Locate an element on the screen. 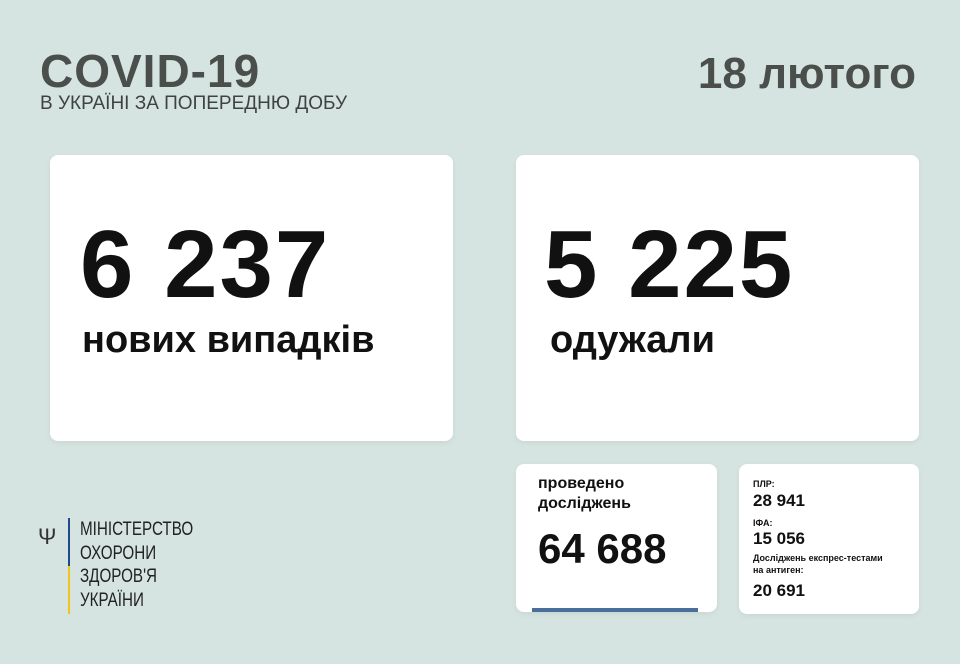 This screenshot has width=960, height=664. tests-label-2: досліджень is located at coordinates (584, 503).